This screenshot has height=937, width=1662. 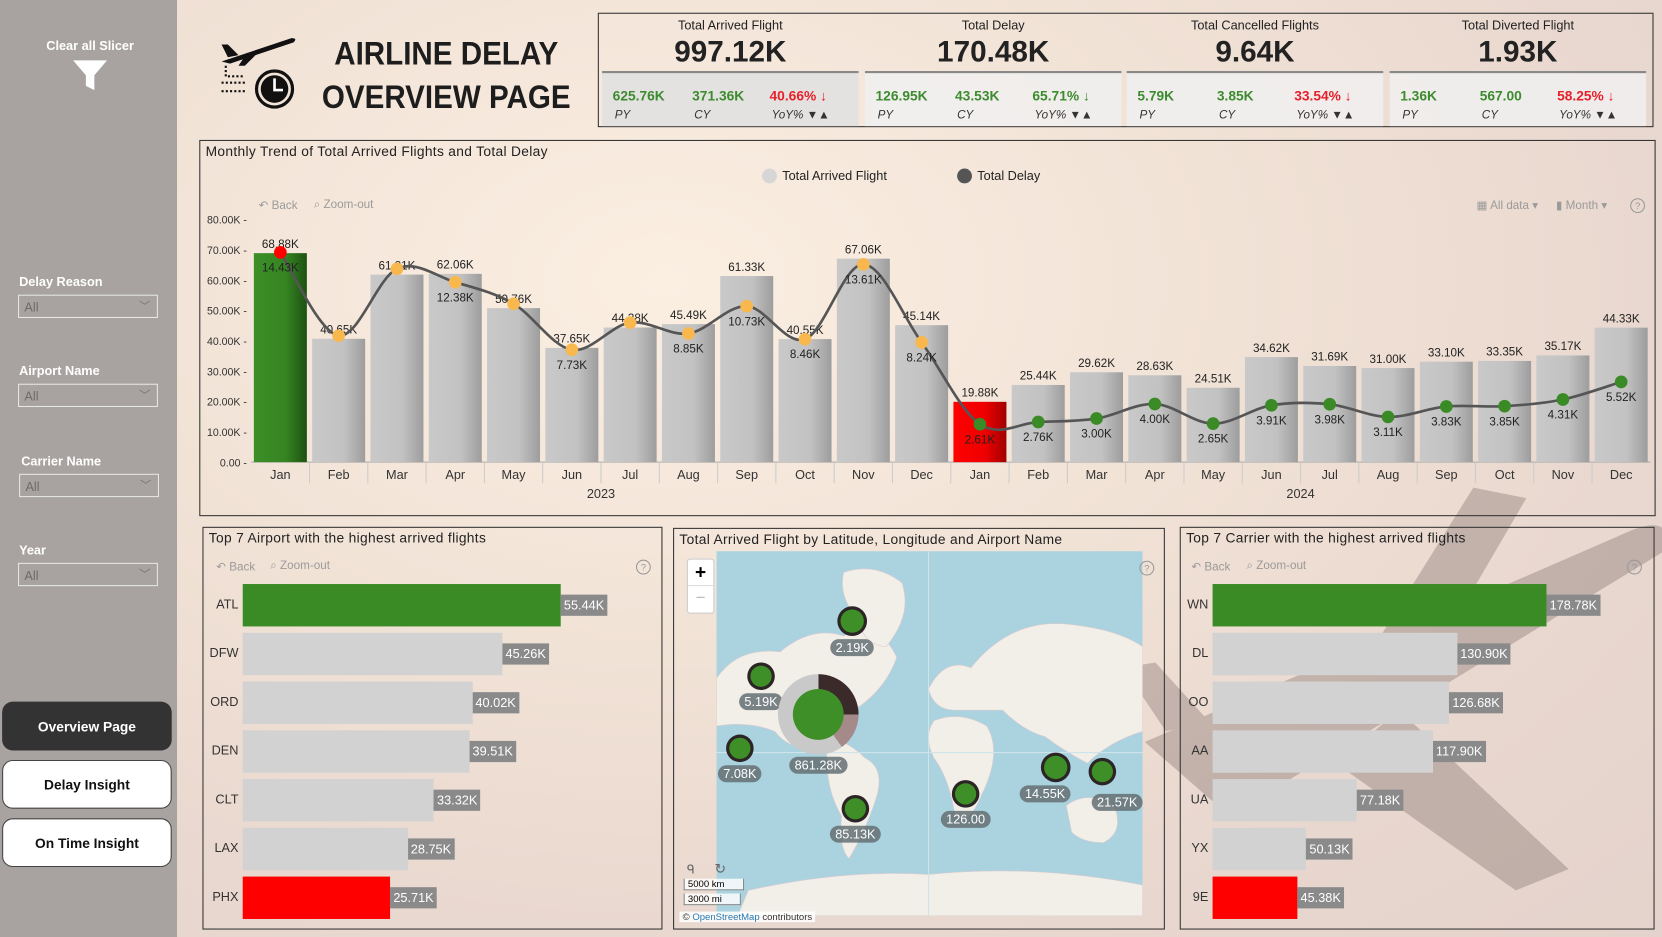 What do you see at coordinates (372, 654) in the screenshot?
I see `bar-dfw` at bounding box center [372, 654].